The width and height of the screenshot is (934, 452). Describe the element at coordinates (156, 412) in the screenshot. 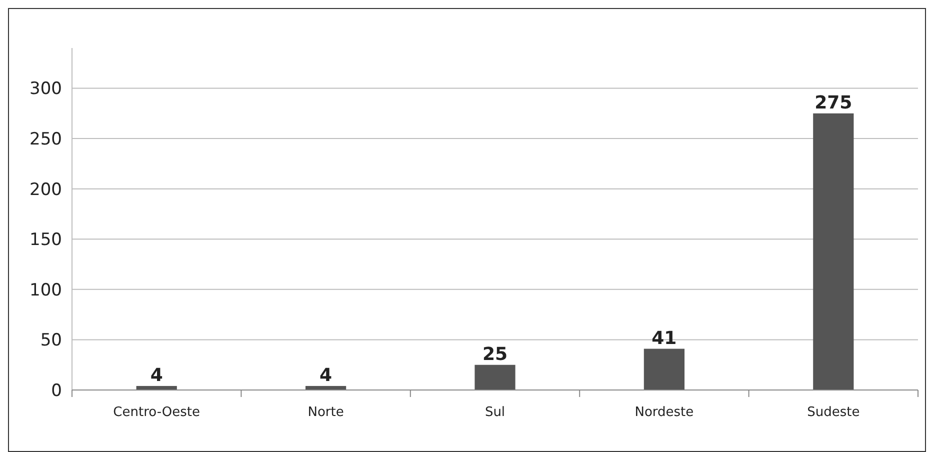

I see `x-tick-label: Centro-Oeste` at that location.